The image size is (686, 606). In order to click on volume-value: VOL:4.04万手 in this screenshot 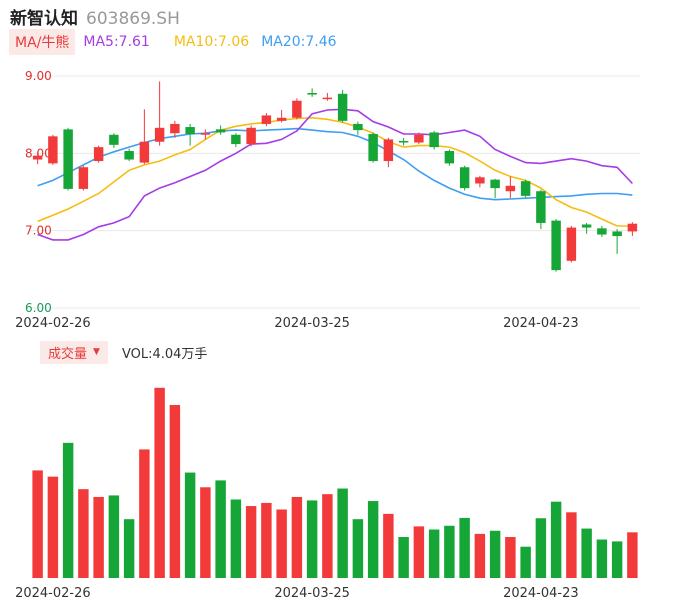, I will do `click(164, 354)`.